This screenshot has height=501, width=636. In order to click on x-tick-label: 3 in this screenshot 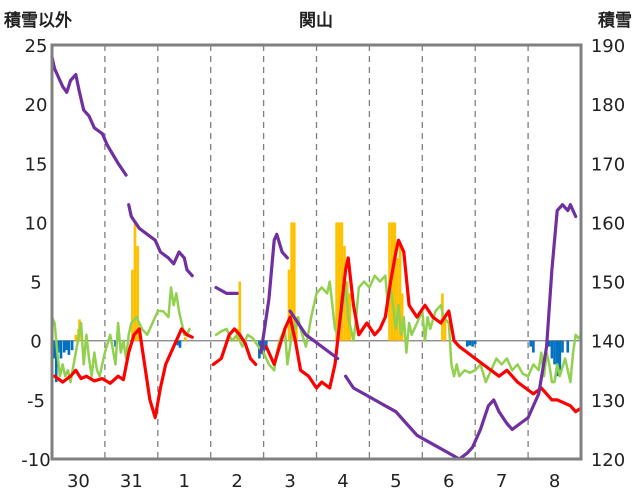, I will do `click(289, 481)`.